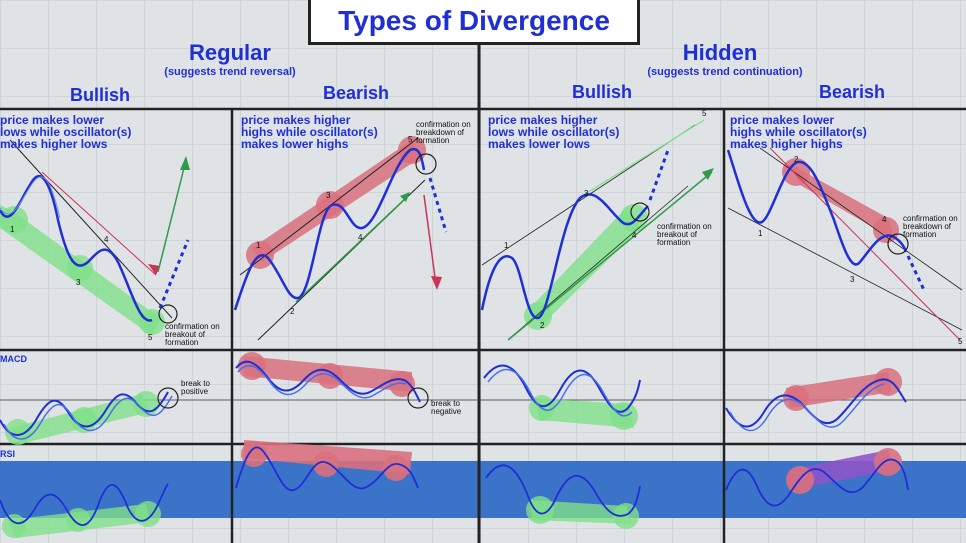  Describe the element at coordinates (13, 359) in the screenshot. I see `macd-label: MACD` at that location.